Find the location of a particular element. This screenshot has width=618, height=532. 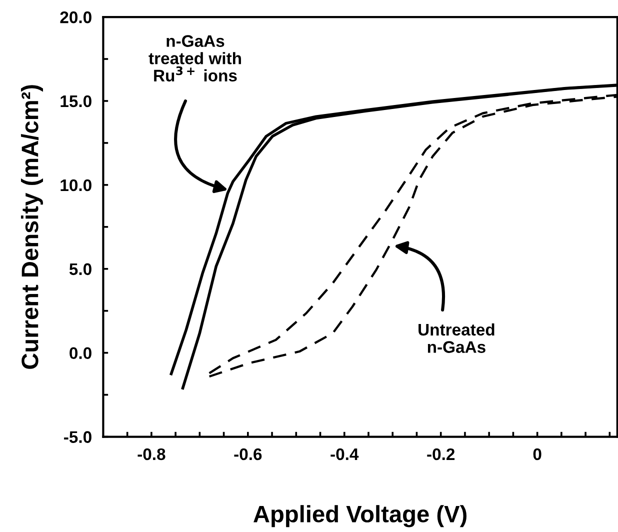

y-tick-label: 20.0 is located at coordinates (76, 17).